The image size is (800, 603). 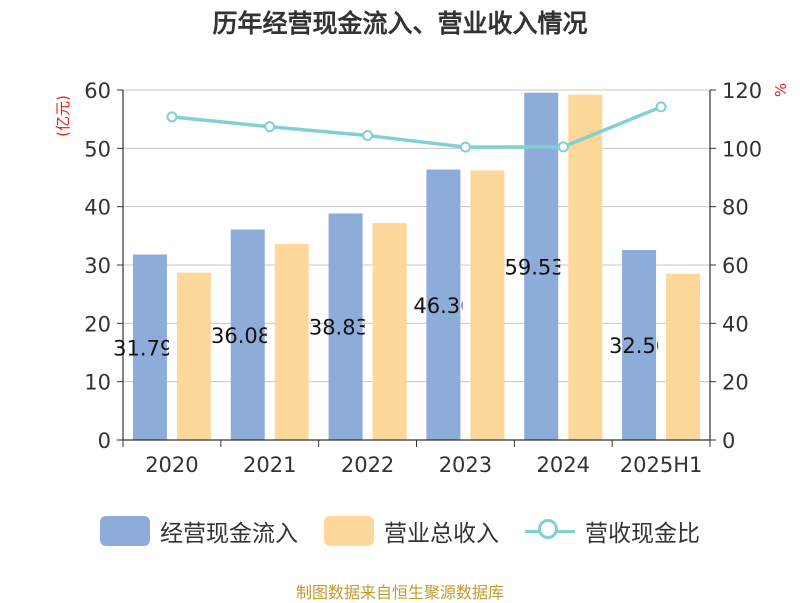 What do you see at coordinates (400, 23) in the screenshot?
I see `chart-title: 历年经营现金流入、营业收入情况` at bounding box center [400, 23].